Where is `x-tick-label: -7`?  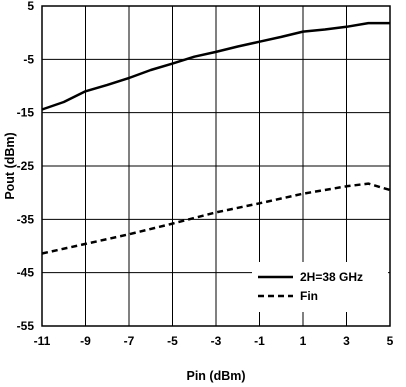 x-tick-label: -7 is located at coordinates (129, 341).